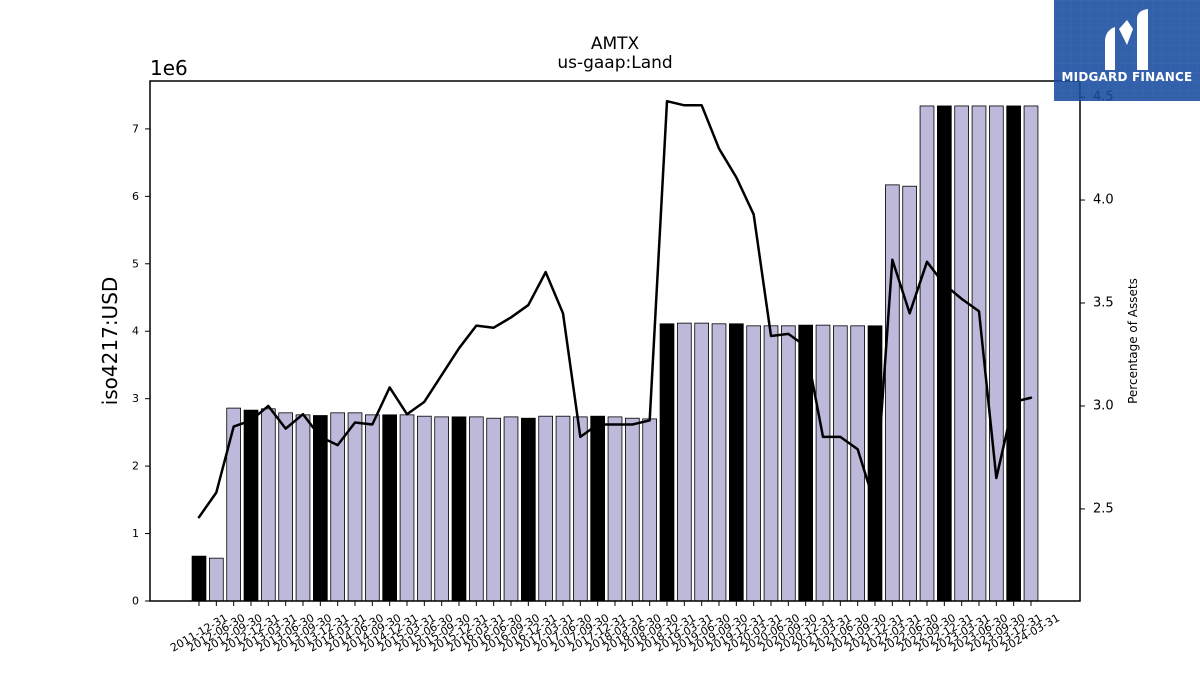 The height and width of the screenshot is (675, 1200). What do you see at coordinates (135, 263) in the screenshot?
I see `y-left-tick-label: 5` at bounding box center [135, 263].